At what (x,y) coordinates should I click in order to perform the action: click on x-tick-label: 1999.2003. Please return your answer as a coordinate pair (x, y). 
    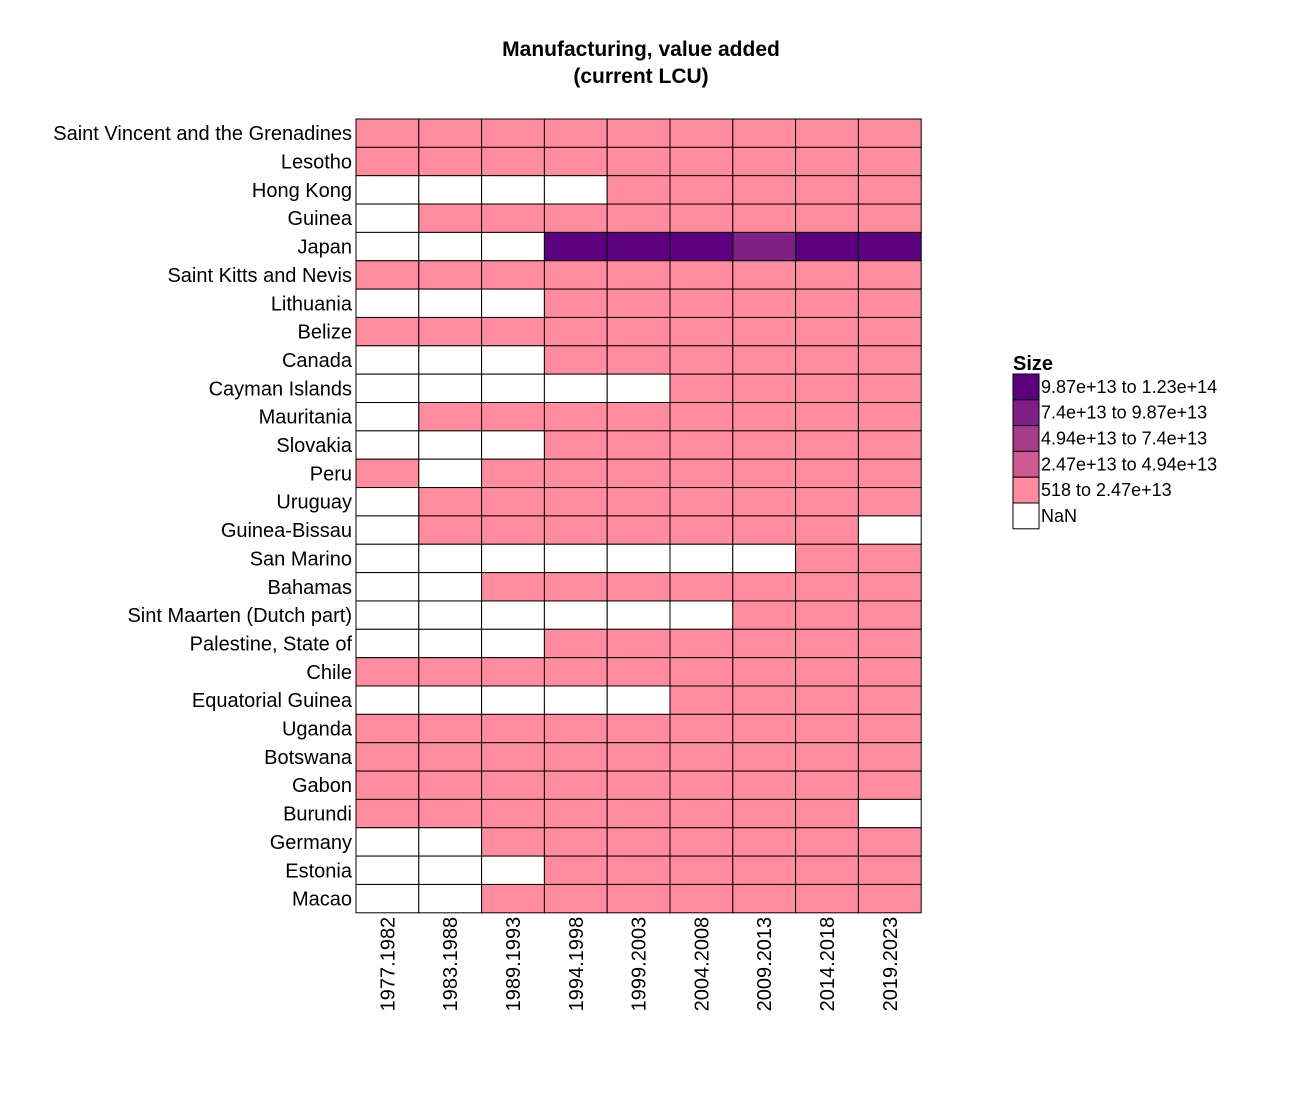
    Looking at the image, I should click on (640, 964).